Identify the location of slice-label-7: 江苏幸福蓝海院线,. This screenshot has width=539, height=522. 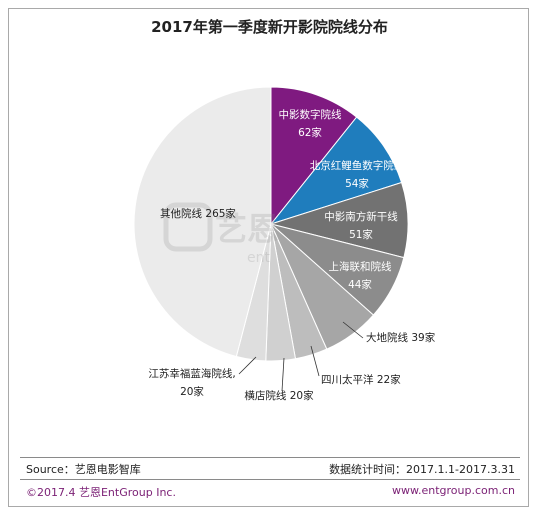
(191, 373).